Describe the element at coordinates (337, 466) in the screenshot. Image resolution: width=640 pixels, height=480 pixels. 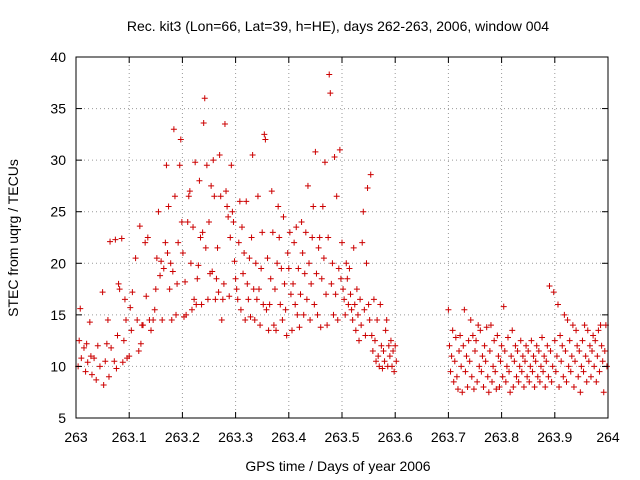
I see `x-axis-label: GPS time / Days of year 2006` at that location.